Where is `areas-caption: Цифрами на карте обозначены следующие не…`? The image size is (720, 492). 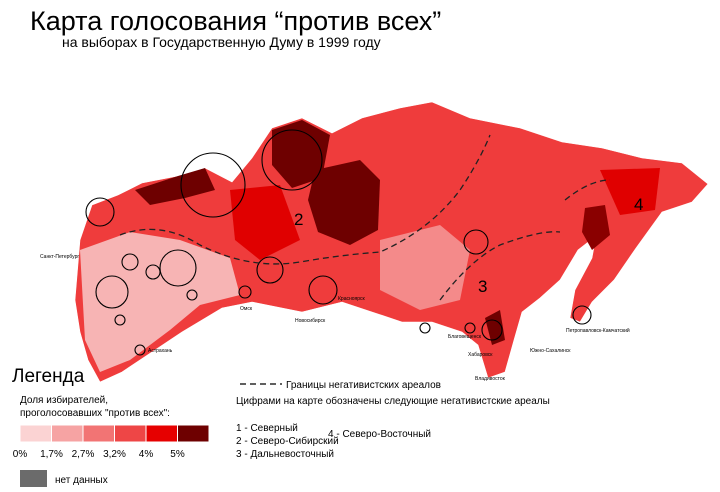
areas-caption: Цифрами на карте обозначены следующие не… is located at coordinates (393, 401).